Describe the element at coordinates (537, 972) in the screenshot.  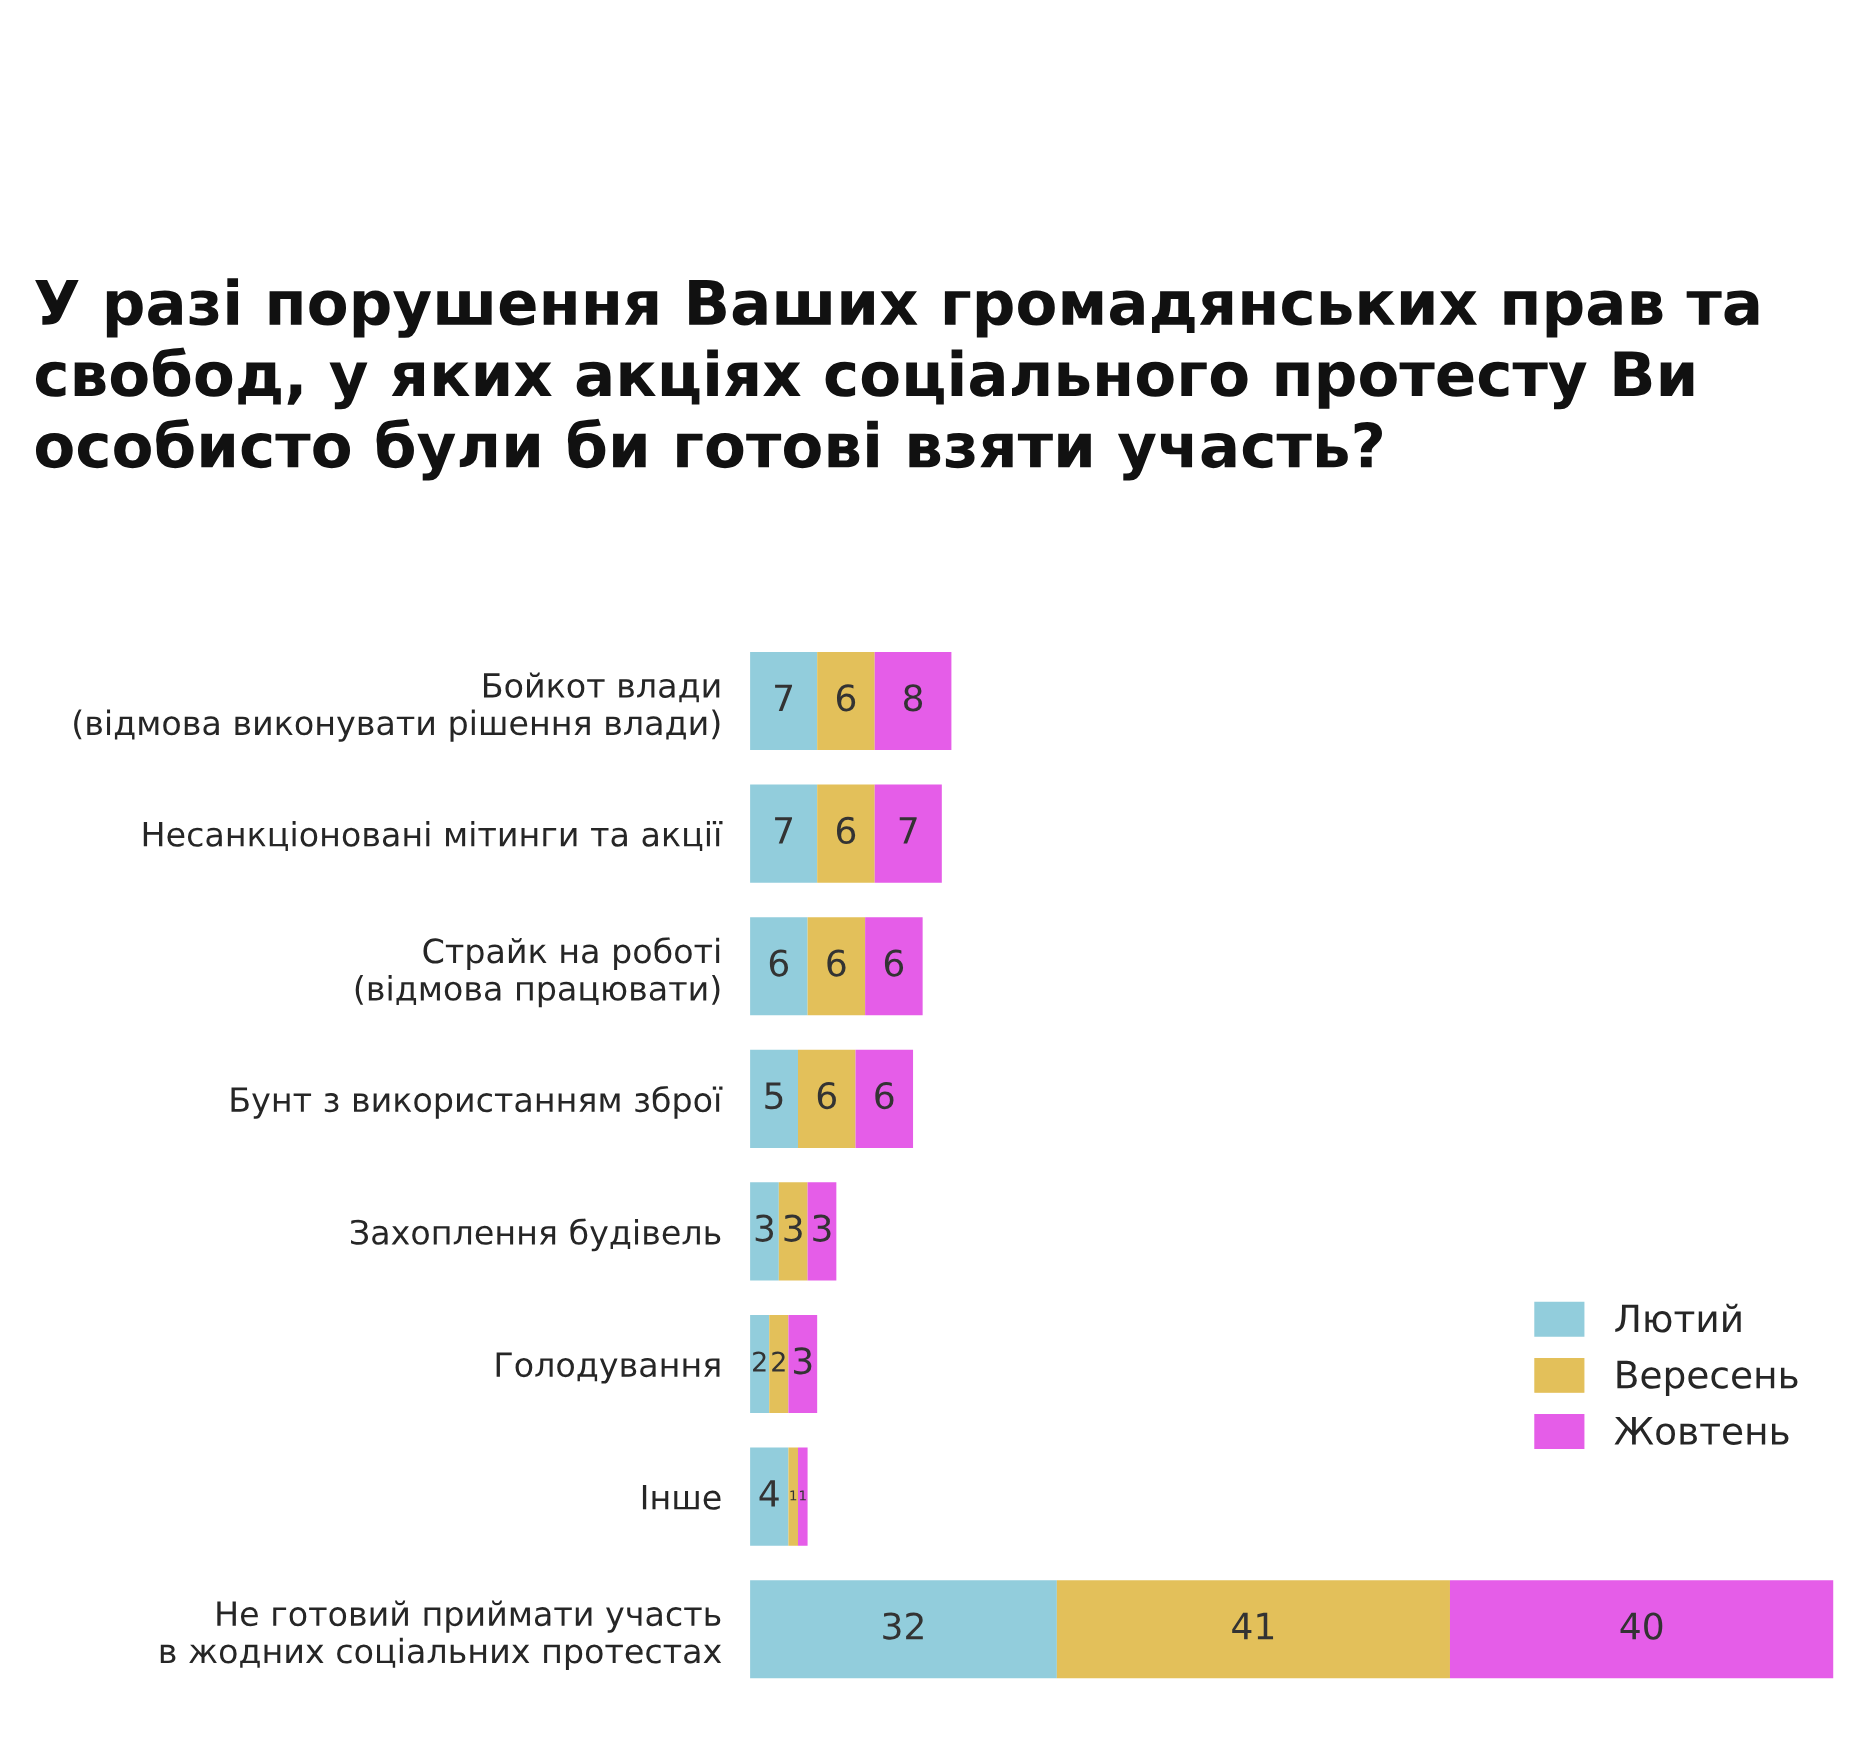
I see `y-tick-label: Страйк на роботі (відмова працювати)` at that location.